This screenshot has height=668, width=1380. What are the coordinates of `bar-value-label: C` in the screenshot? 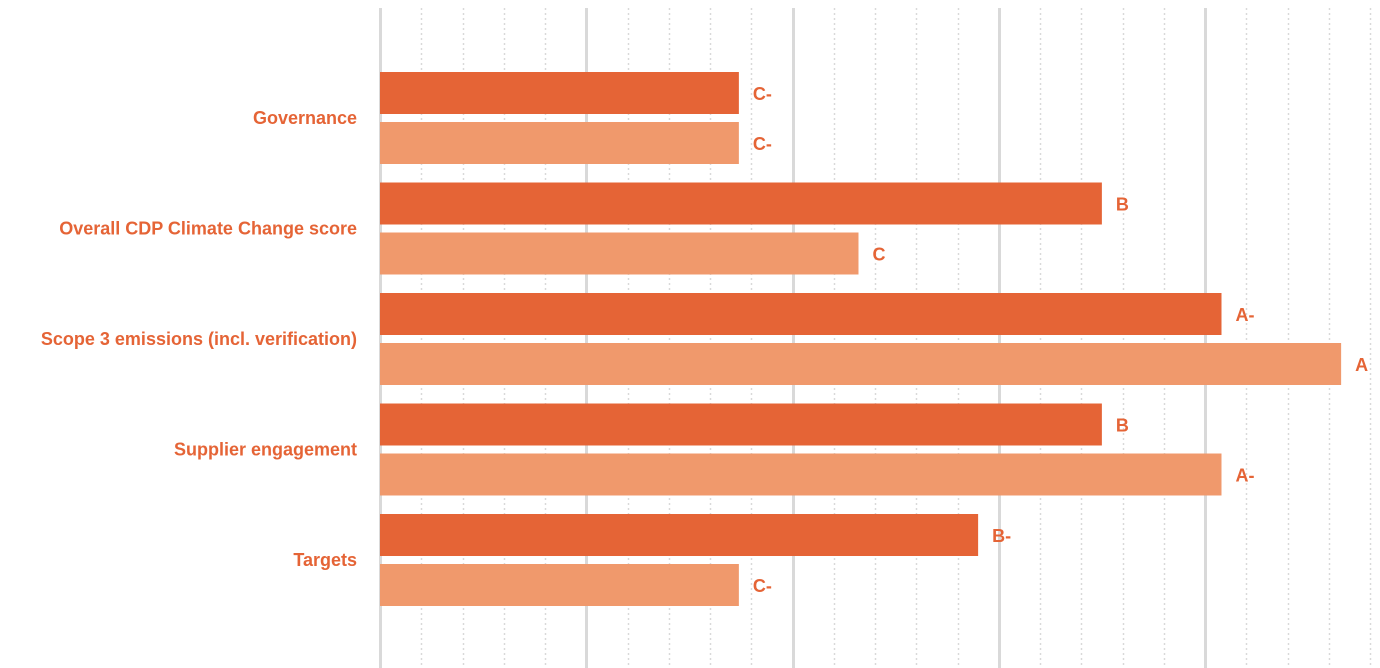 It's located at (879, 255).